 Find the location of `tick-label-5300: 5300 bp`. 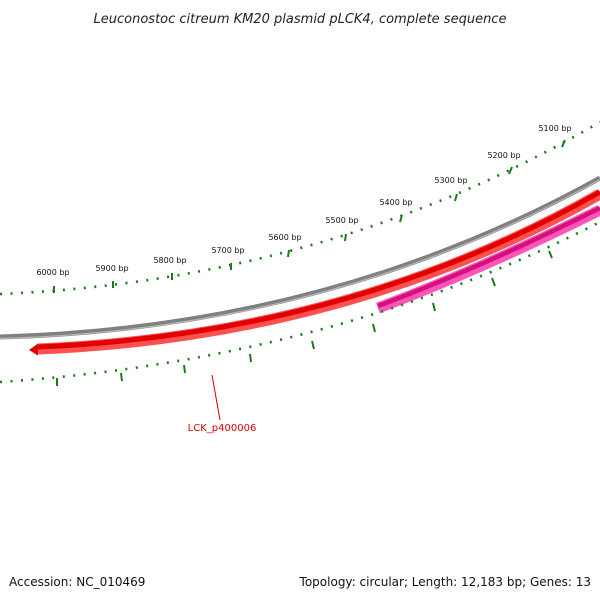

tick-label-5300: 5300 bp is located at coordinates (450, 180).